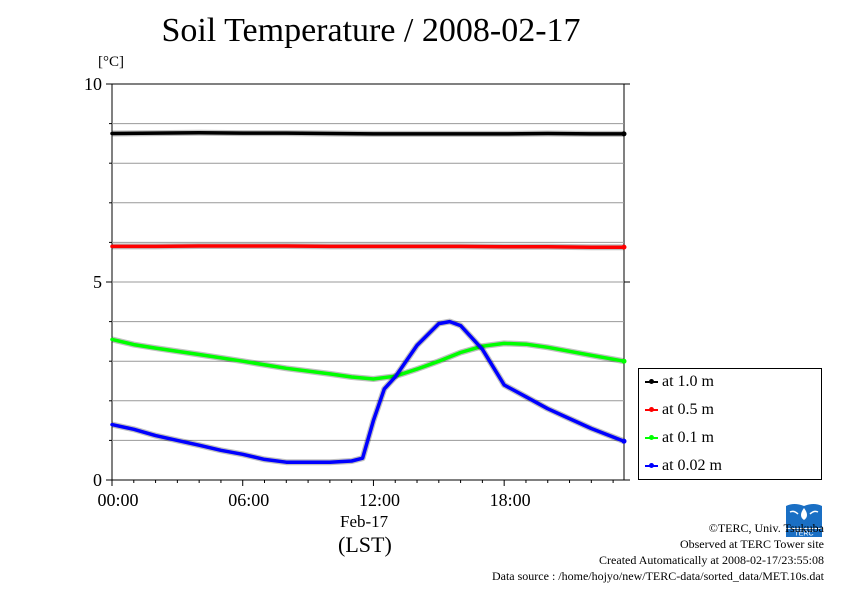  Describe the element at coordinates (688, 381) in the screenshot. I see `legend-label: at 1.0 m` at that location.